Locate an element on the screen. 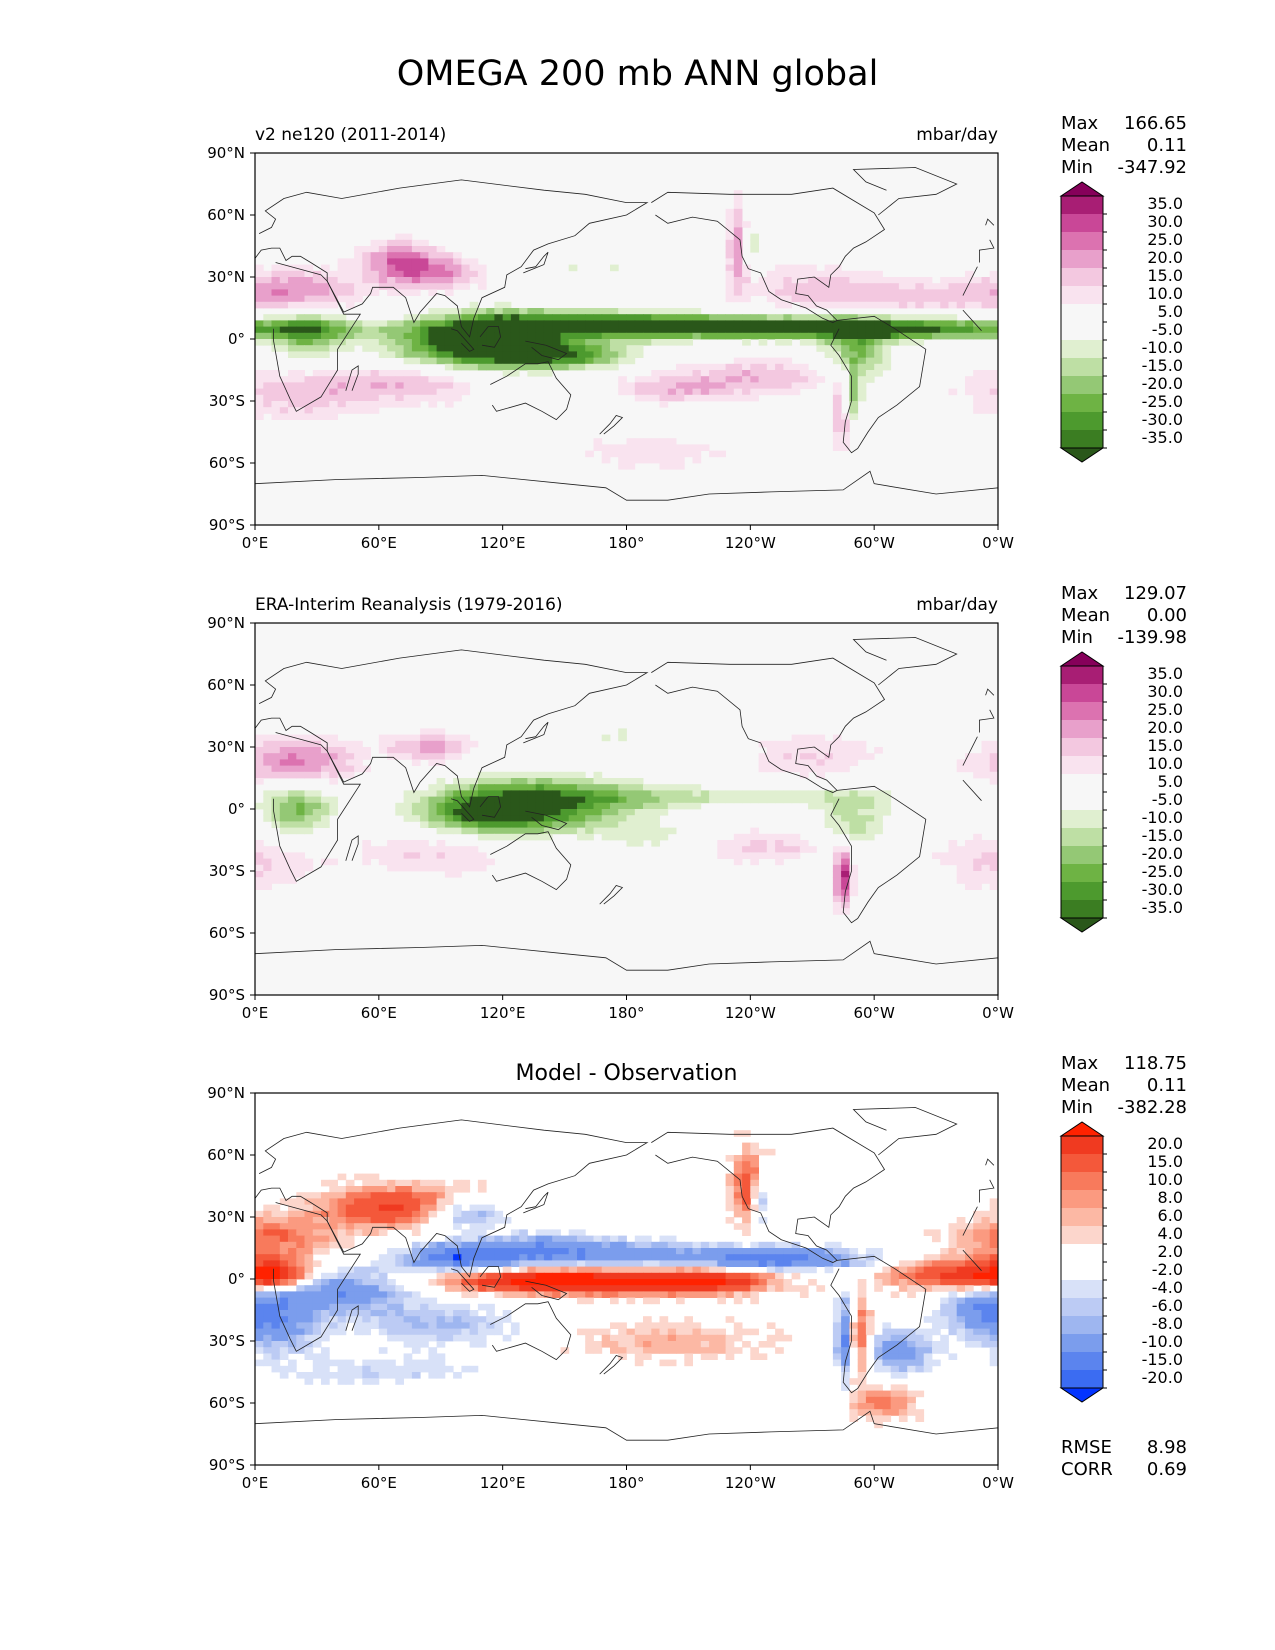 Image resolution: width=1275 pixels, height=1650 pixels. contour-field is located at coordinates (627, 821).